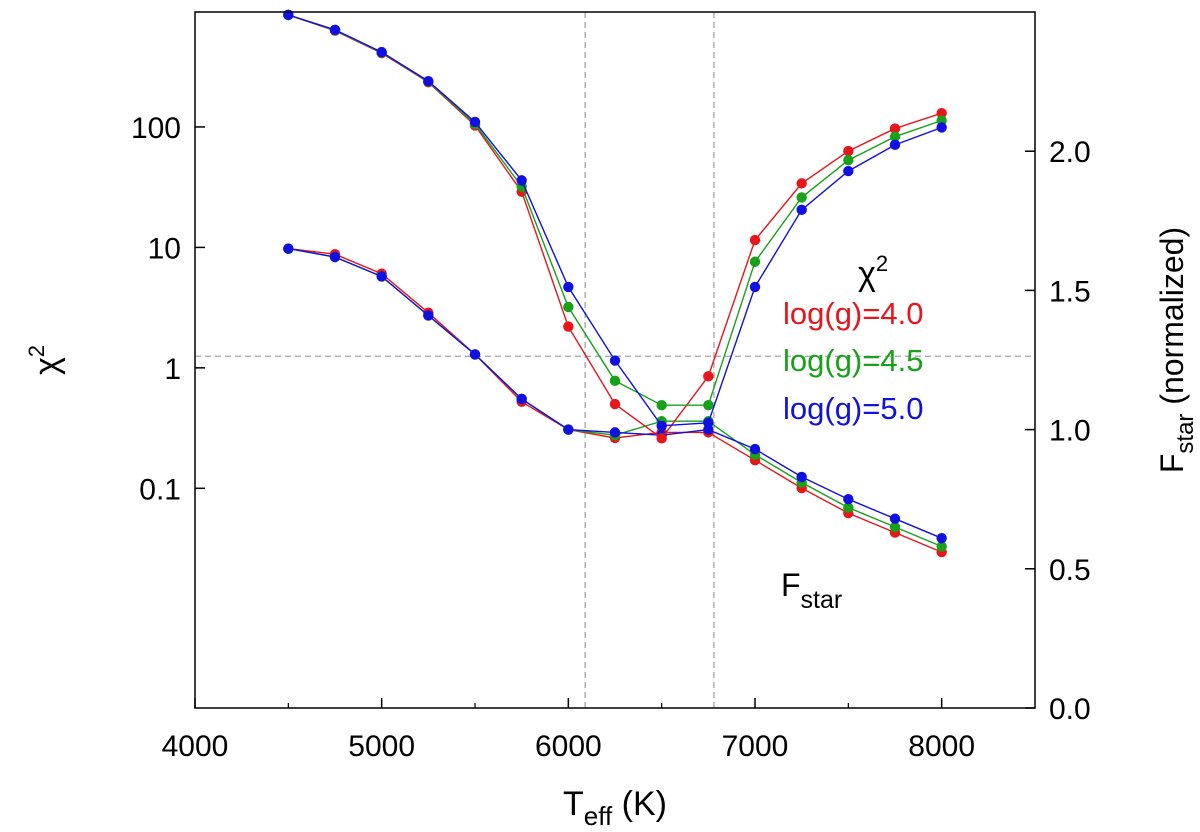 Image resolution: width=1200 pixels, height=832 pixels. I want to click on y-left-tick-label-2: 10, so click(164, 248).